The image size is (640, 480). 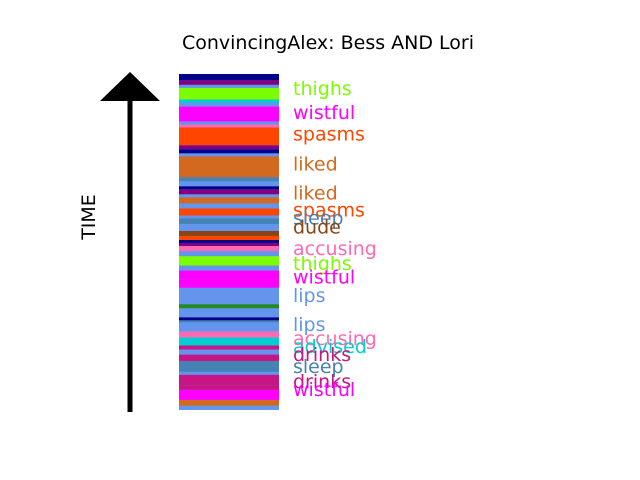 I want to click on event-label: dude, so click(x=317, y=228).